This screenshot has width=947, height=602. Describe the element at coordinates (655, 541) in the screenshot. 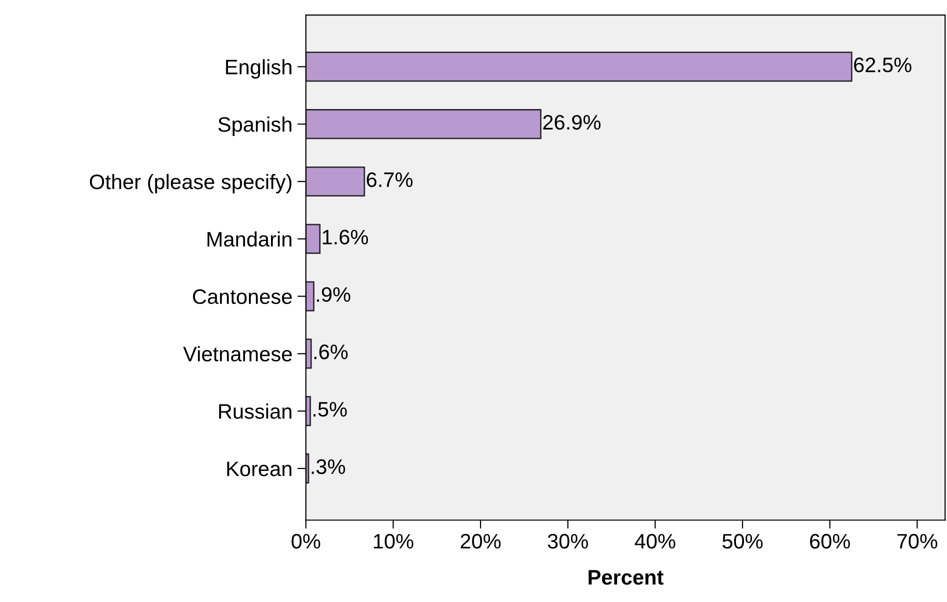

I see `x-tick-label: 40%` at that location.